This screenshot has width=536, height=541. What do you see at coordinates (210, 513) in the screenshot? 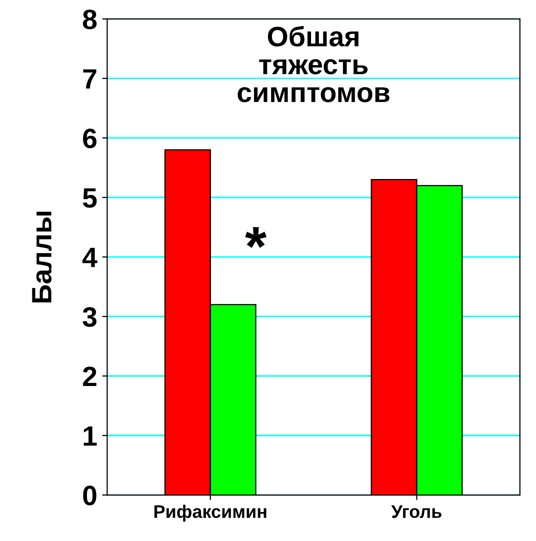
I see `x-tick-label: Рифаксимин` at bounding box center [210, 513].